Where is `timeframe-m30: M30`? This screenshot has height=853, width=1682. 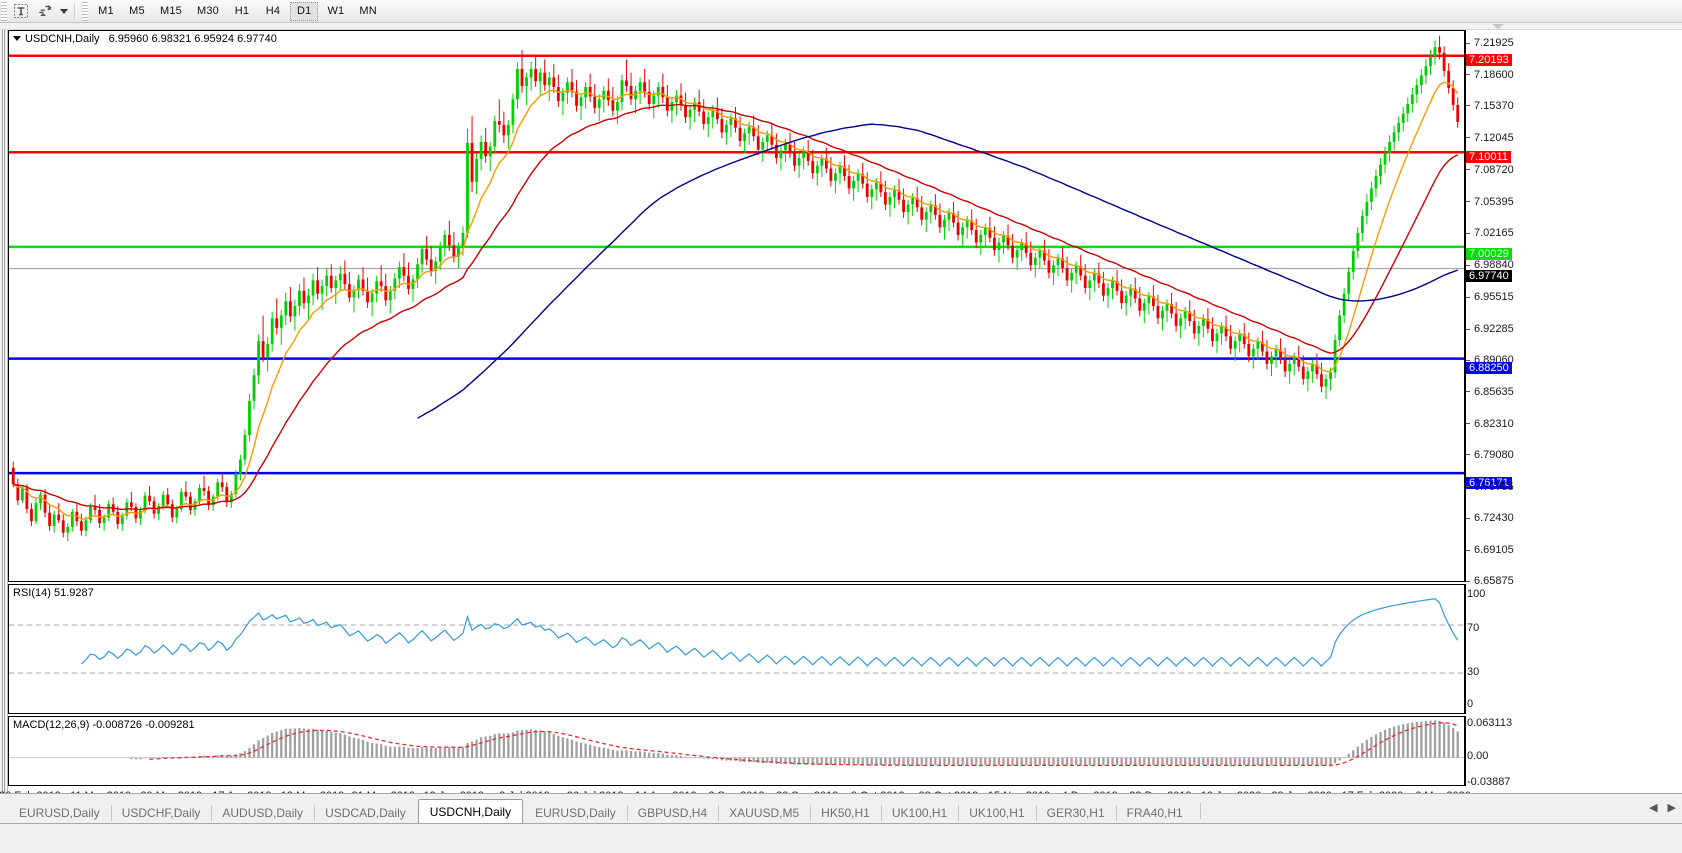
timeframe-m30: M30 is located at coordinates (208, 11).